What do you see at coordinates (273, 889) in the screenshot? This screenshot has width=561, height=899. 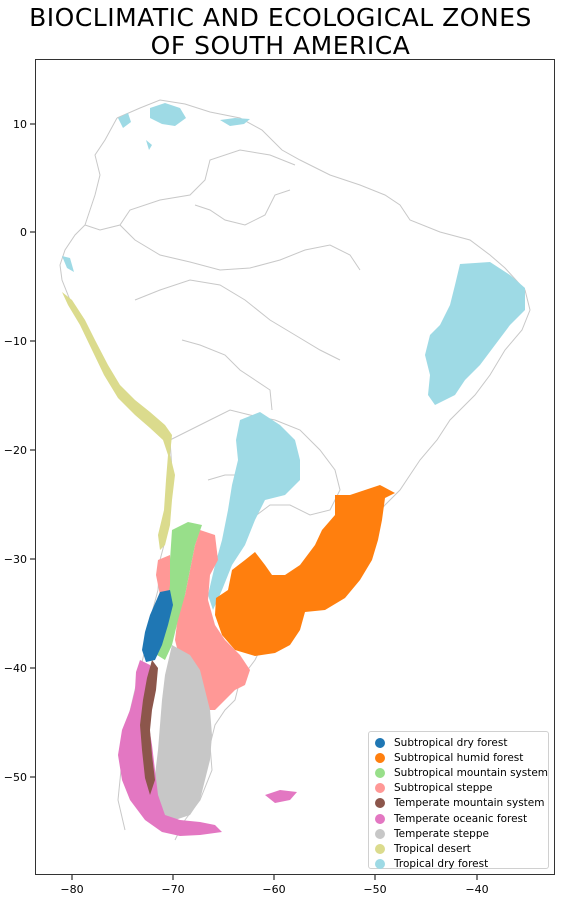 I see `x-tick-label: −60` at bounding box center [273, 889].